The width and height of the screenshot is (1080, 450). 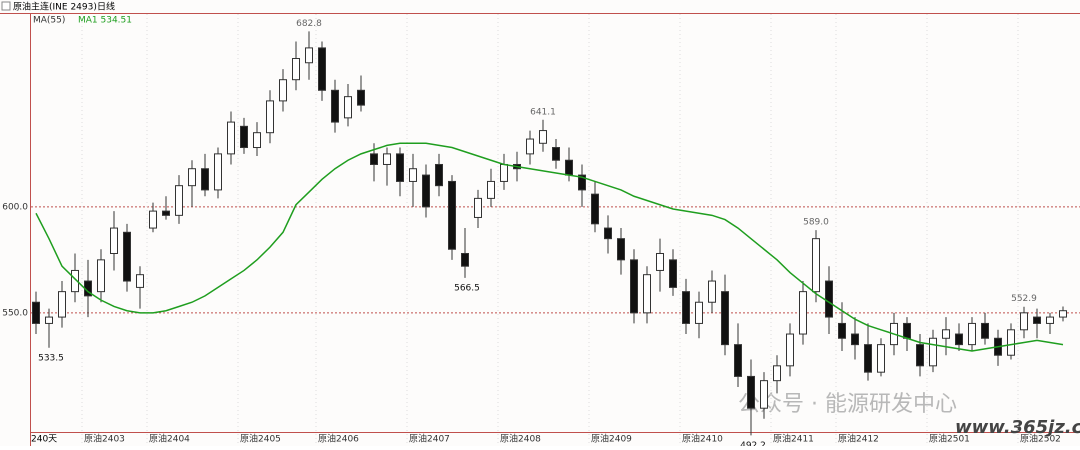 I want to click on site-watermark: www.365jz.com, so click(x=1017, y=427).